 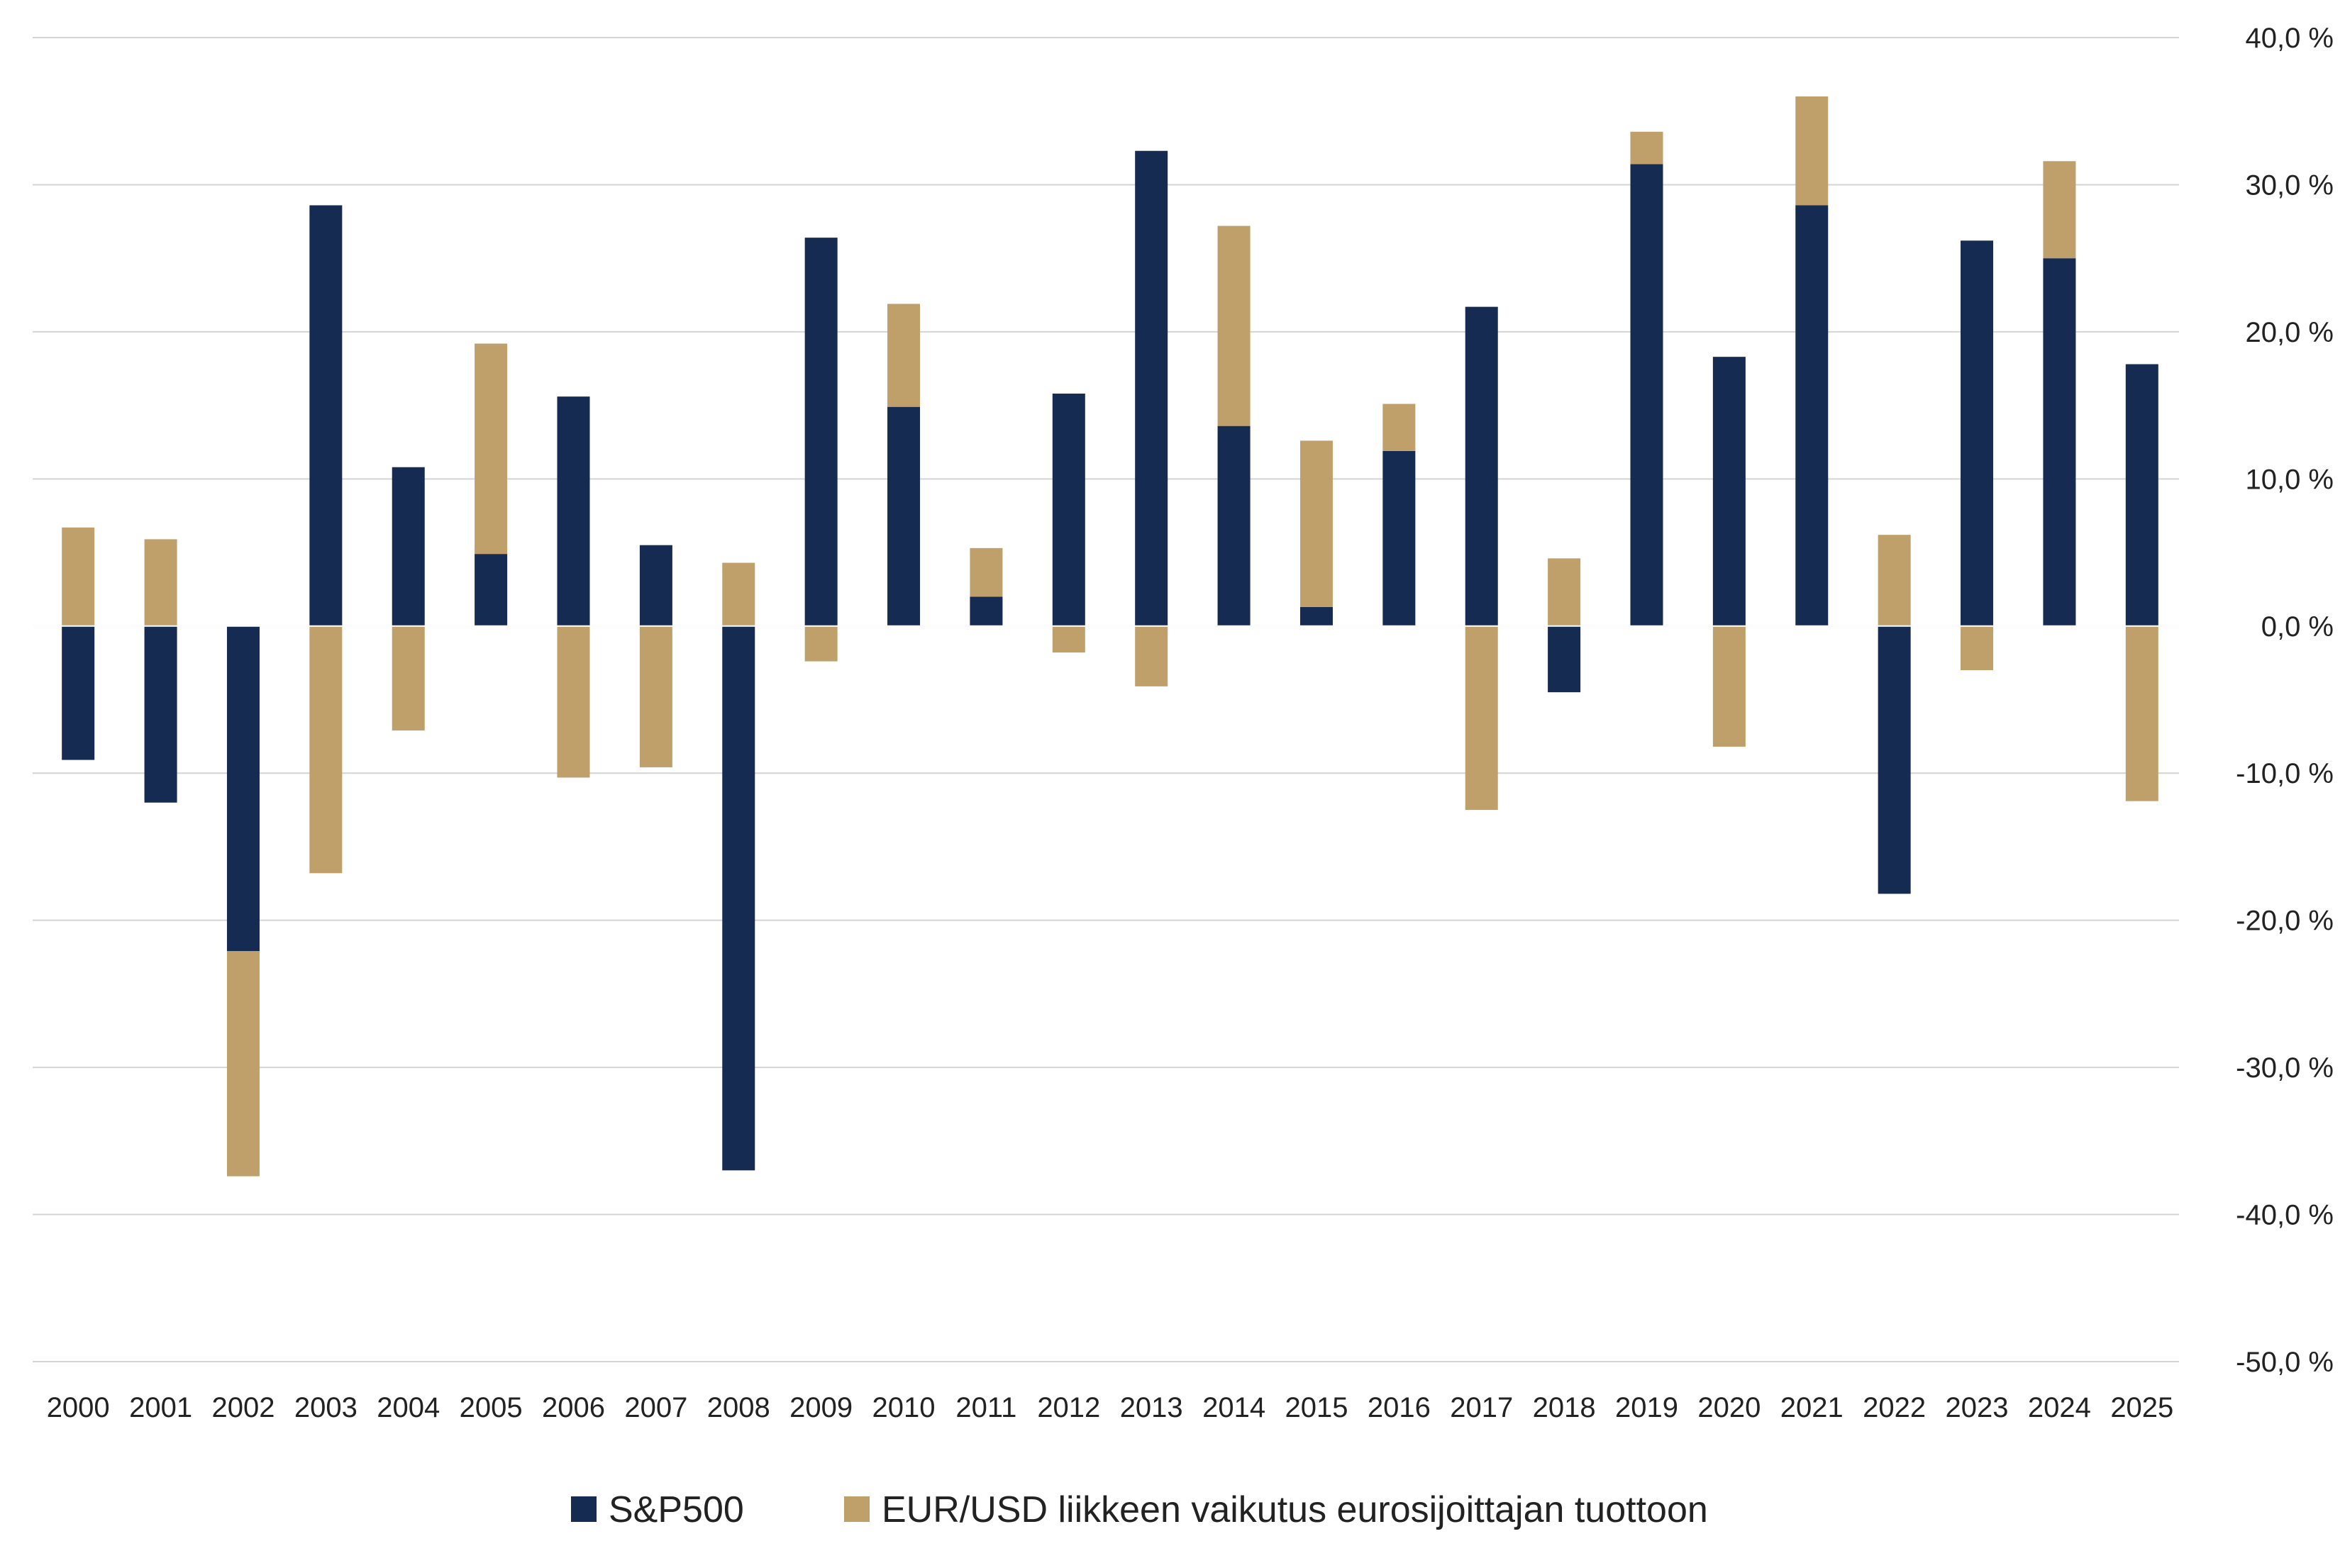 I want to click on bar-sp500-2019, so click(x=1647, y=395).